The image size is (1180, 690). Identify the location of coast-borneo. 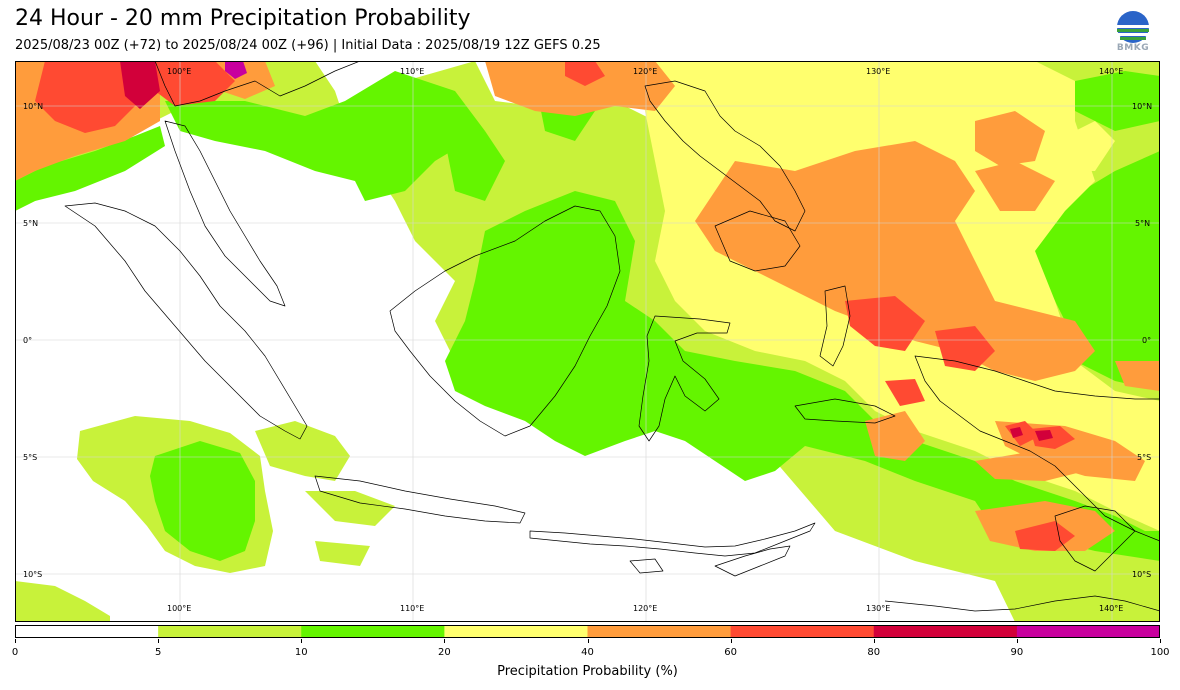
(505, 321).